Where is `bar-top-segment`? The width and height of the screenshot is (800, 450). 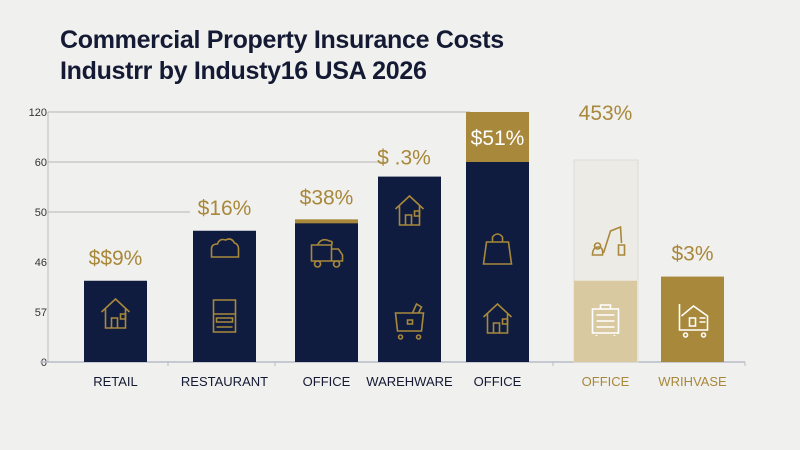 bar-top-segment is located at coordinates (497, 137).